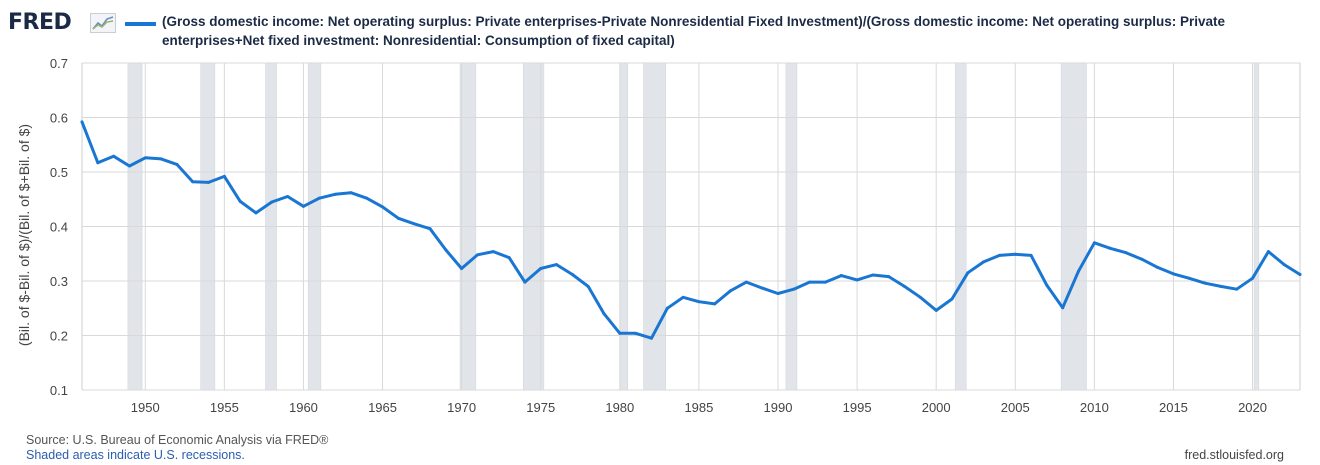  Describe the element at coordinates (461, 407) in the screenshot. I see `x-tick-label: 1970` at that location.